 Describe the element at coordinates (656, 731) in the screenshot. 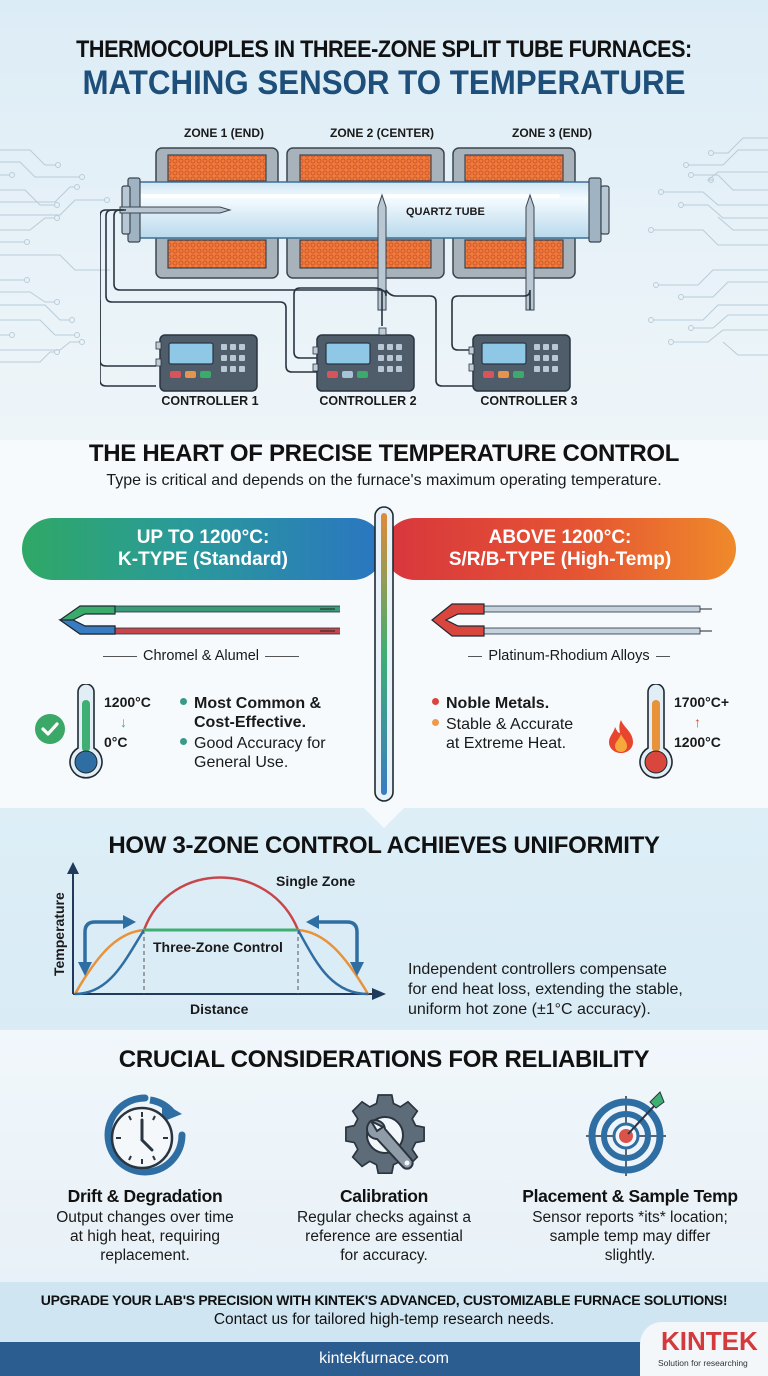

I see `srb-type-thermometer-icon` at that location.